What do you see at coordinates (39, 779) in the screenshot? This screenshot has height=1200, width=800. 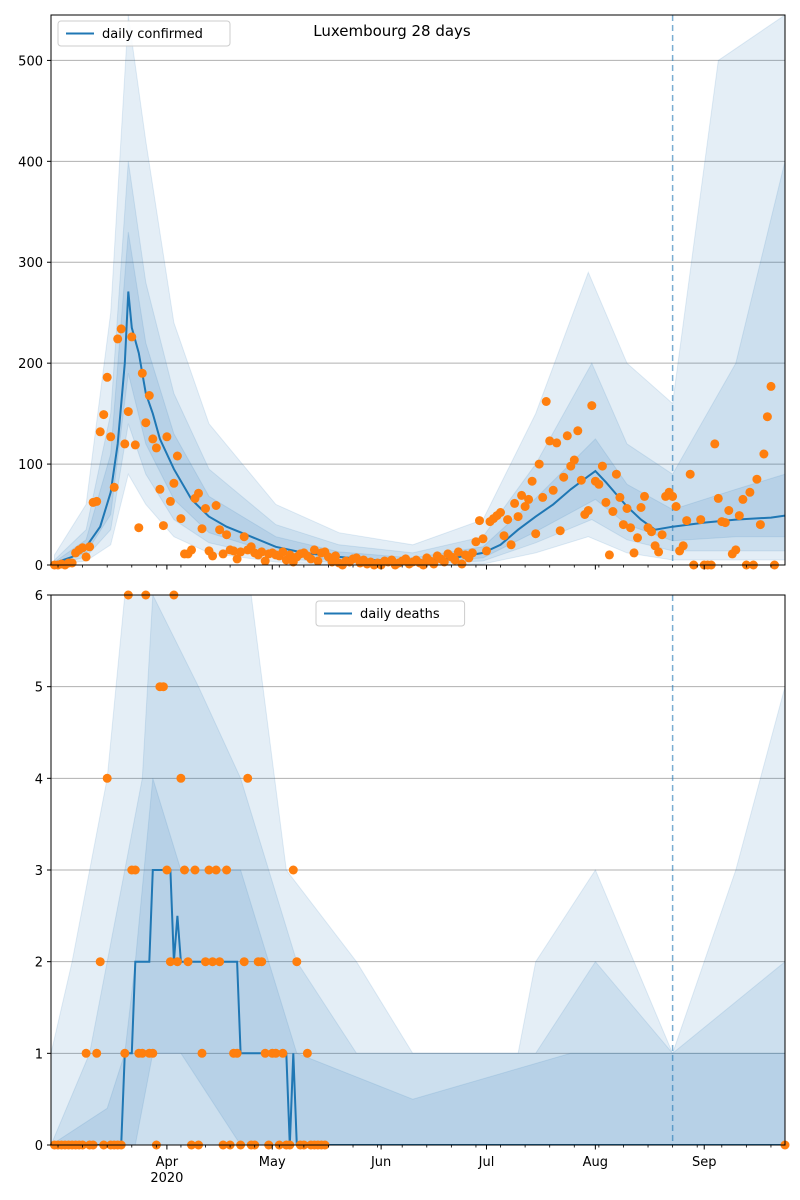 I see `y-tick-label: 4` at bounding box center [39, 779].